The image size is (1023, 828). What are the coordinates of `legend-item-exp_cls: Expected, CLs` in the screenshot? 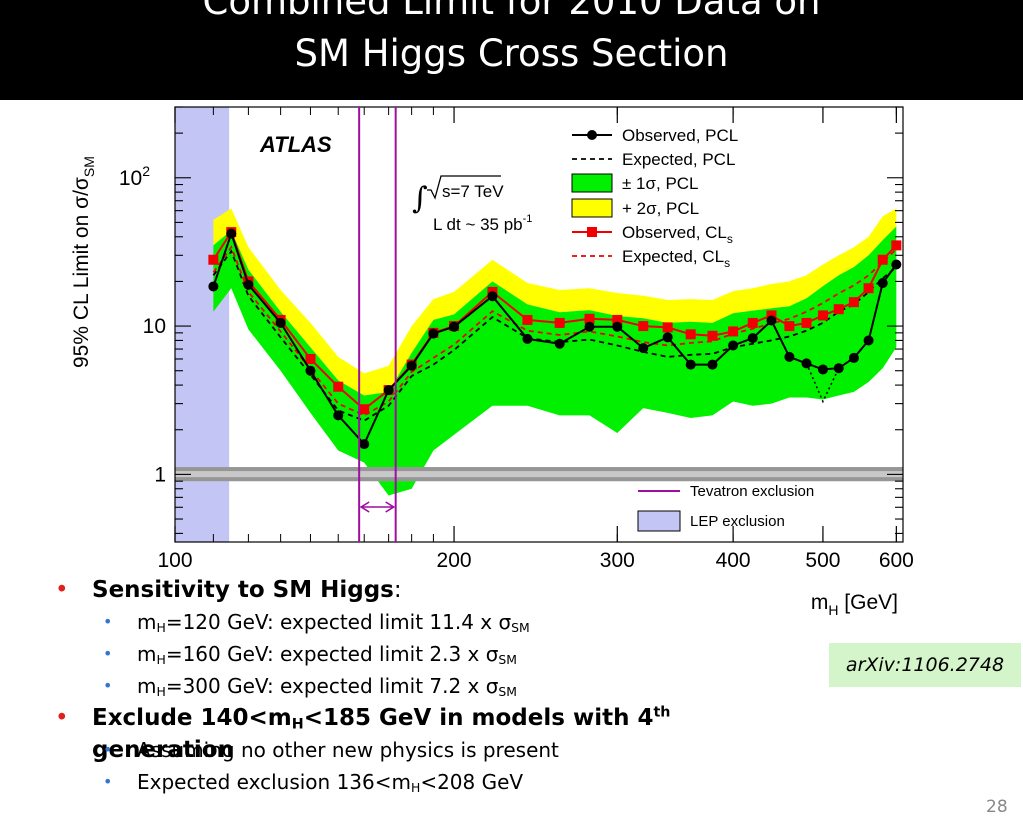 It's located at (651, 258).